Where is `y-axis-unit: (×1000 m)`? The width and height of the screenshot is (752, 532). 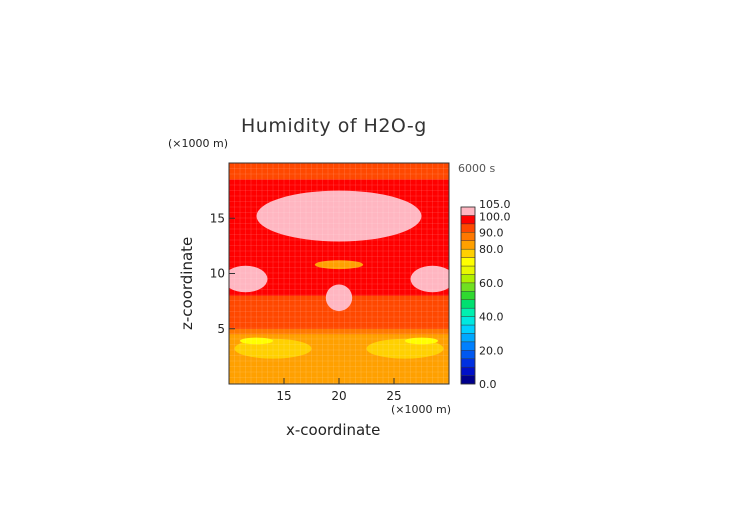
y-axis-unit: (×1000 m) is located at coordinates (198, 143).